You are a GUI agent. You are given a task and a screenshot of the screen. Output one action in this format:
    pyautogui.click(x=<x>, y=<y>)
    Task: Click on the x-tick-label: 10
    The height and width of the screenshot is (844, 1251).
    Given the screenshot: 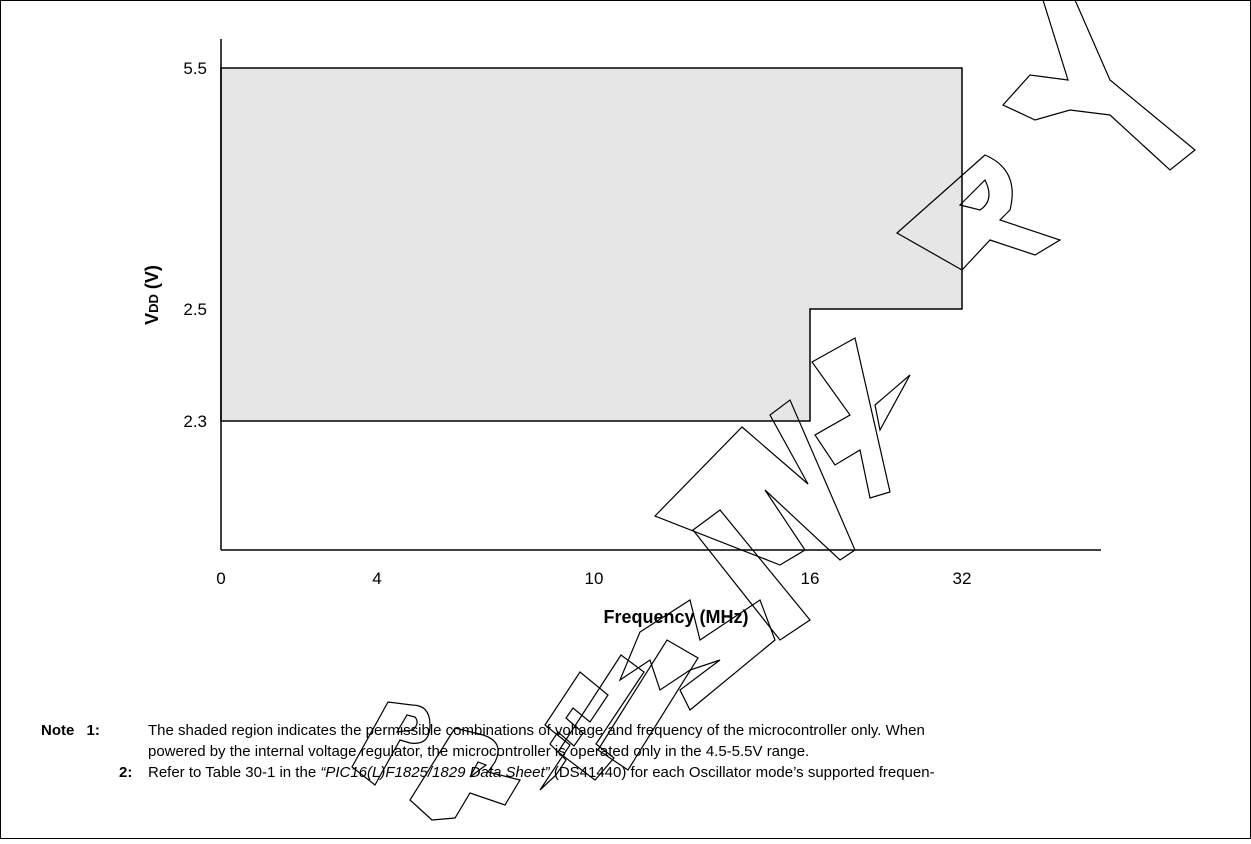 What is the action you would take?
    pyautogui.click(x=594, y=578)
    